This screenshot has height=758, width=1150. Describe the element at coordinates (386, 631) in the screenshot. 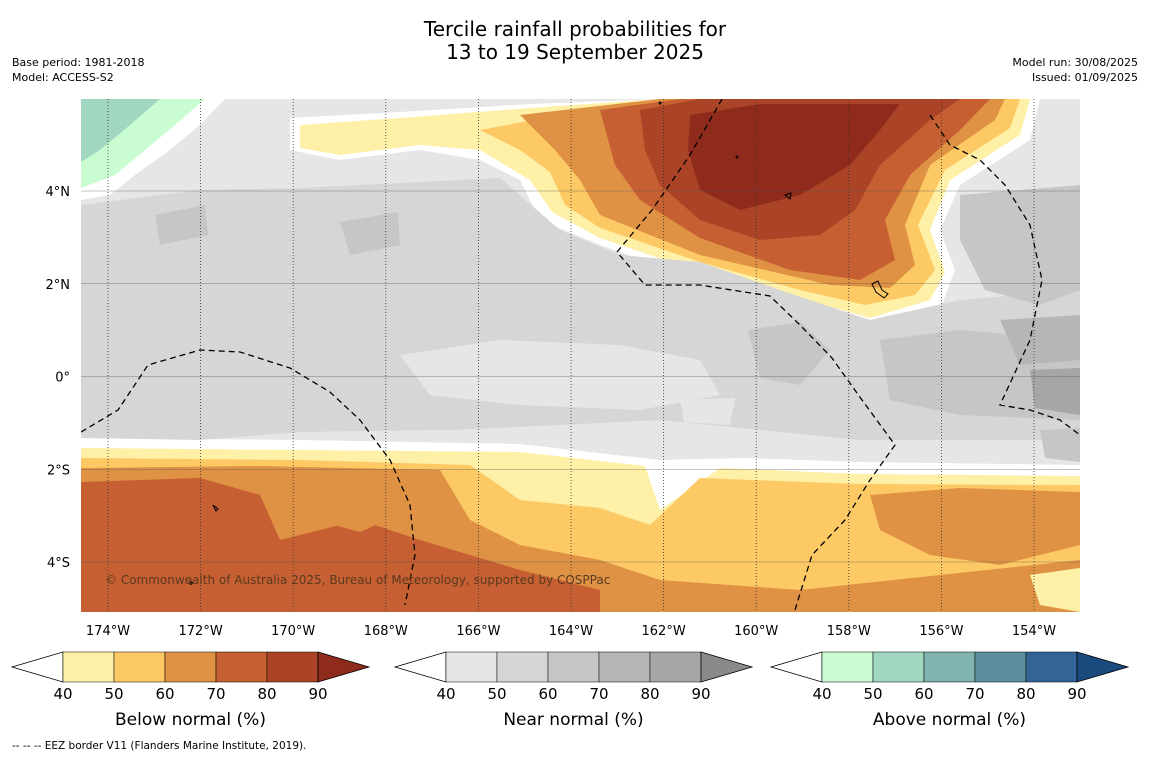

I see `longitude-label: 168°W` at that location.